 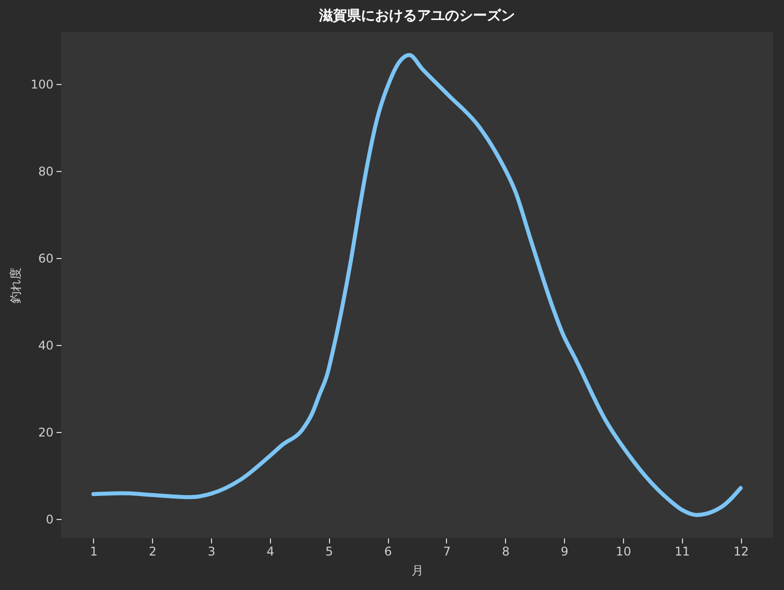 What do you see at coordinates (447, 551) in the screenshot?
I see `x-tick-label: 7` at bounding box center [447, 551].